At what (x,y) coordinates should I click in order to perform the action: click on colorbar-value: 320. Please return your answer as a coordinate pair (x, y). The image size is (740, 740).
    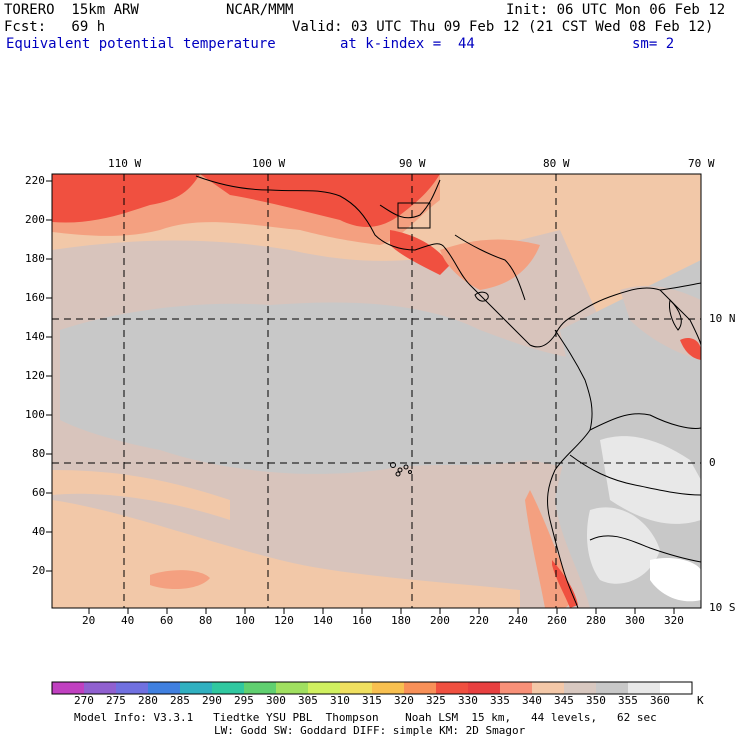
    Looking at the image, I should click on (404, 700).